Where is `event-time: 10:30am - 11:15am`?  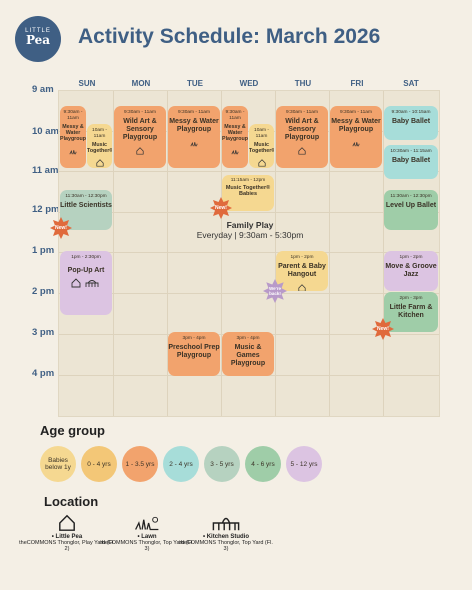 event-time: 10:30am - 11:15am is located at coordinates (411, 151).